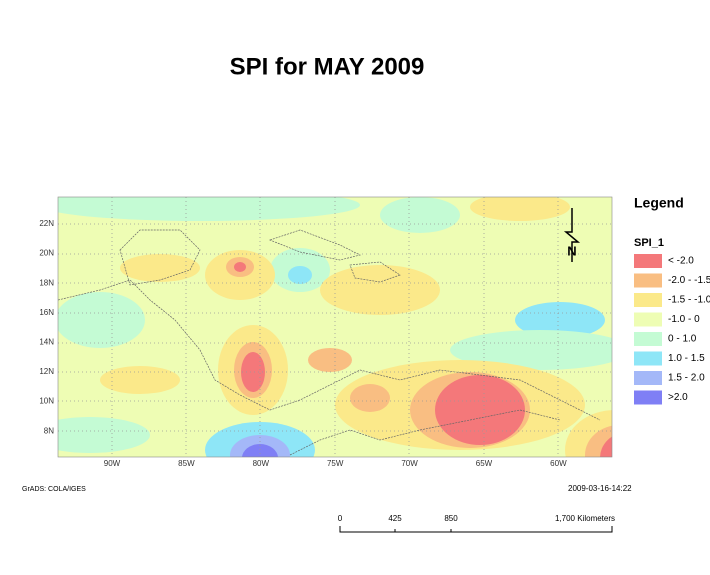 The width and height of the screenshot is (710, 575). I want to click on legend-label: -1.0 - 0, so click(684, 319).